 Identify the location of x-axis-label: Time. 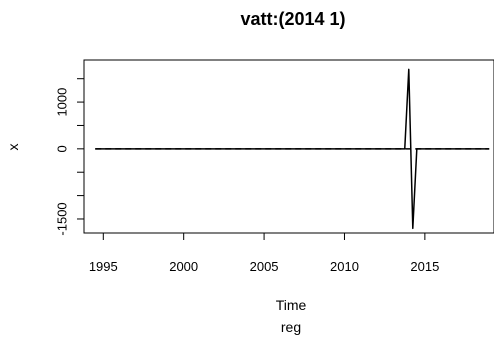
(291, 305).